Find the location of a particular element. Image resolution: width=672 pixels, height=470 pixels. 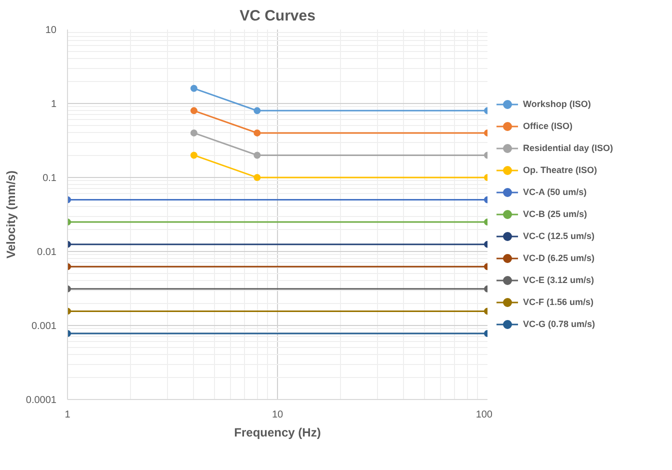

legend-label: VC-B (25 um/s) is located at coordinates (555, 214).